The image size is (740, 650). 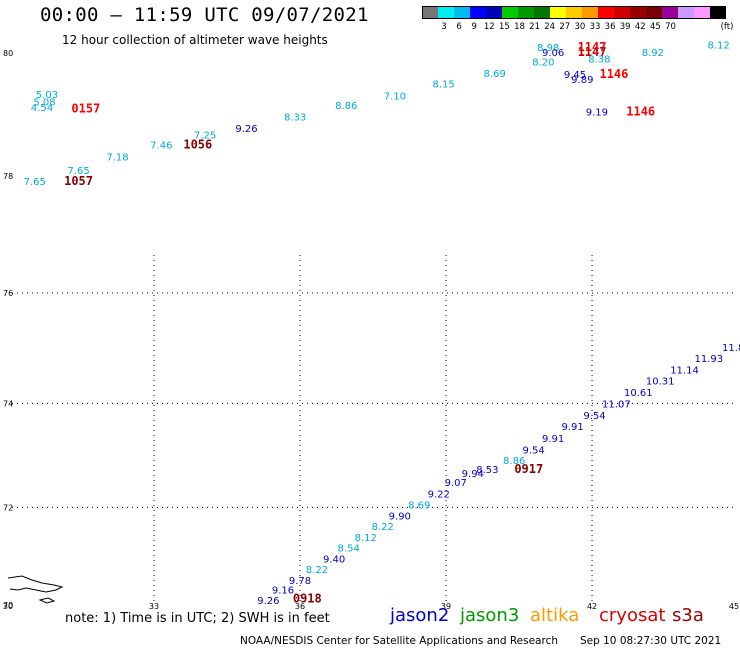 I want to click on pass-time-label: 1147, so click(x=592, y=52).